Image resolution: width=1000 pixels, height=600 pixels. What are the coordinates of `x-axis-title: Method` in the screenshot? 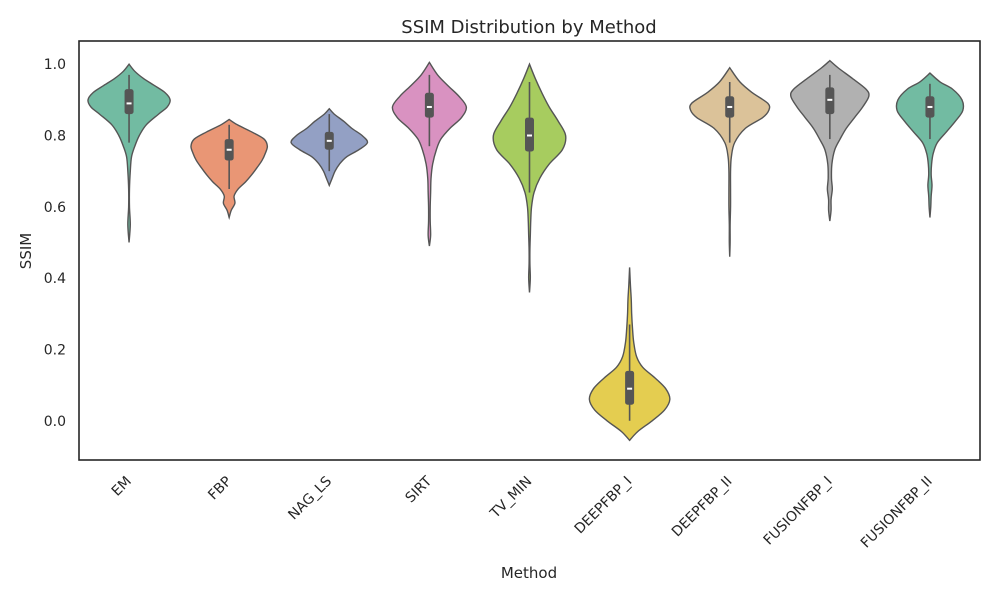 It's located at (529, 573).